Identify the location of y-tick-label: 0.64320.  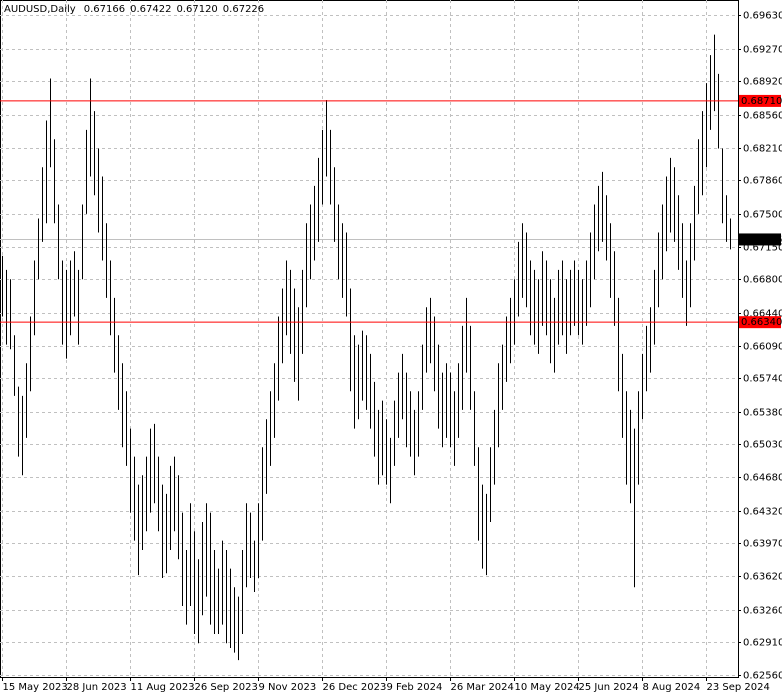
(762, 512).